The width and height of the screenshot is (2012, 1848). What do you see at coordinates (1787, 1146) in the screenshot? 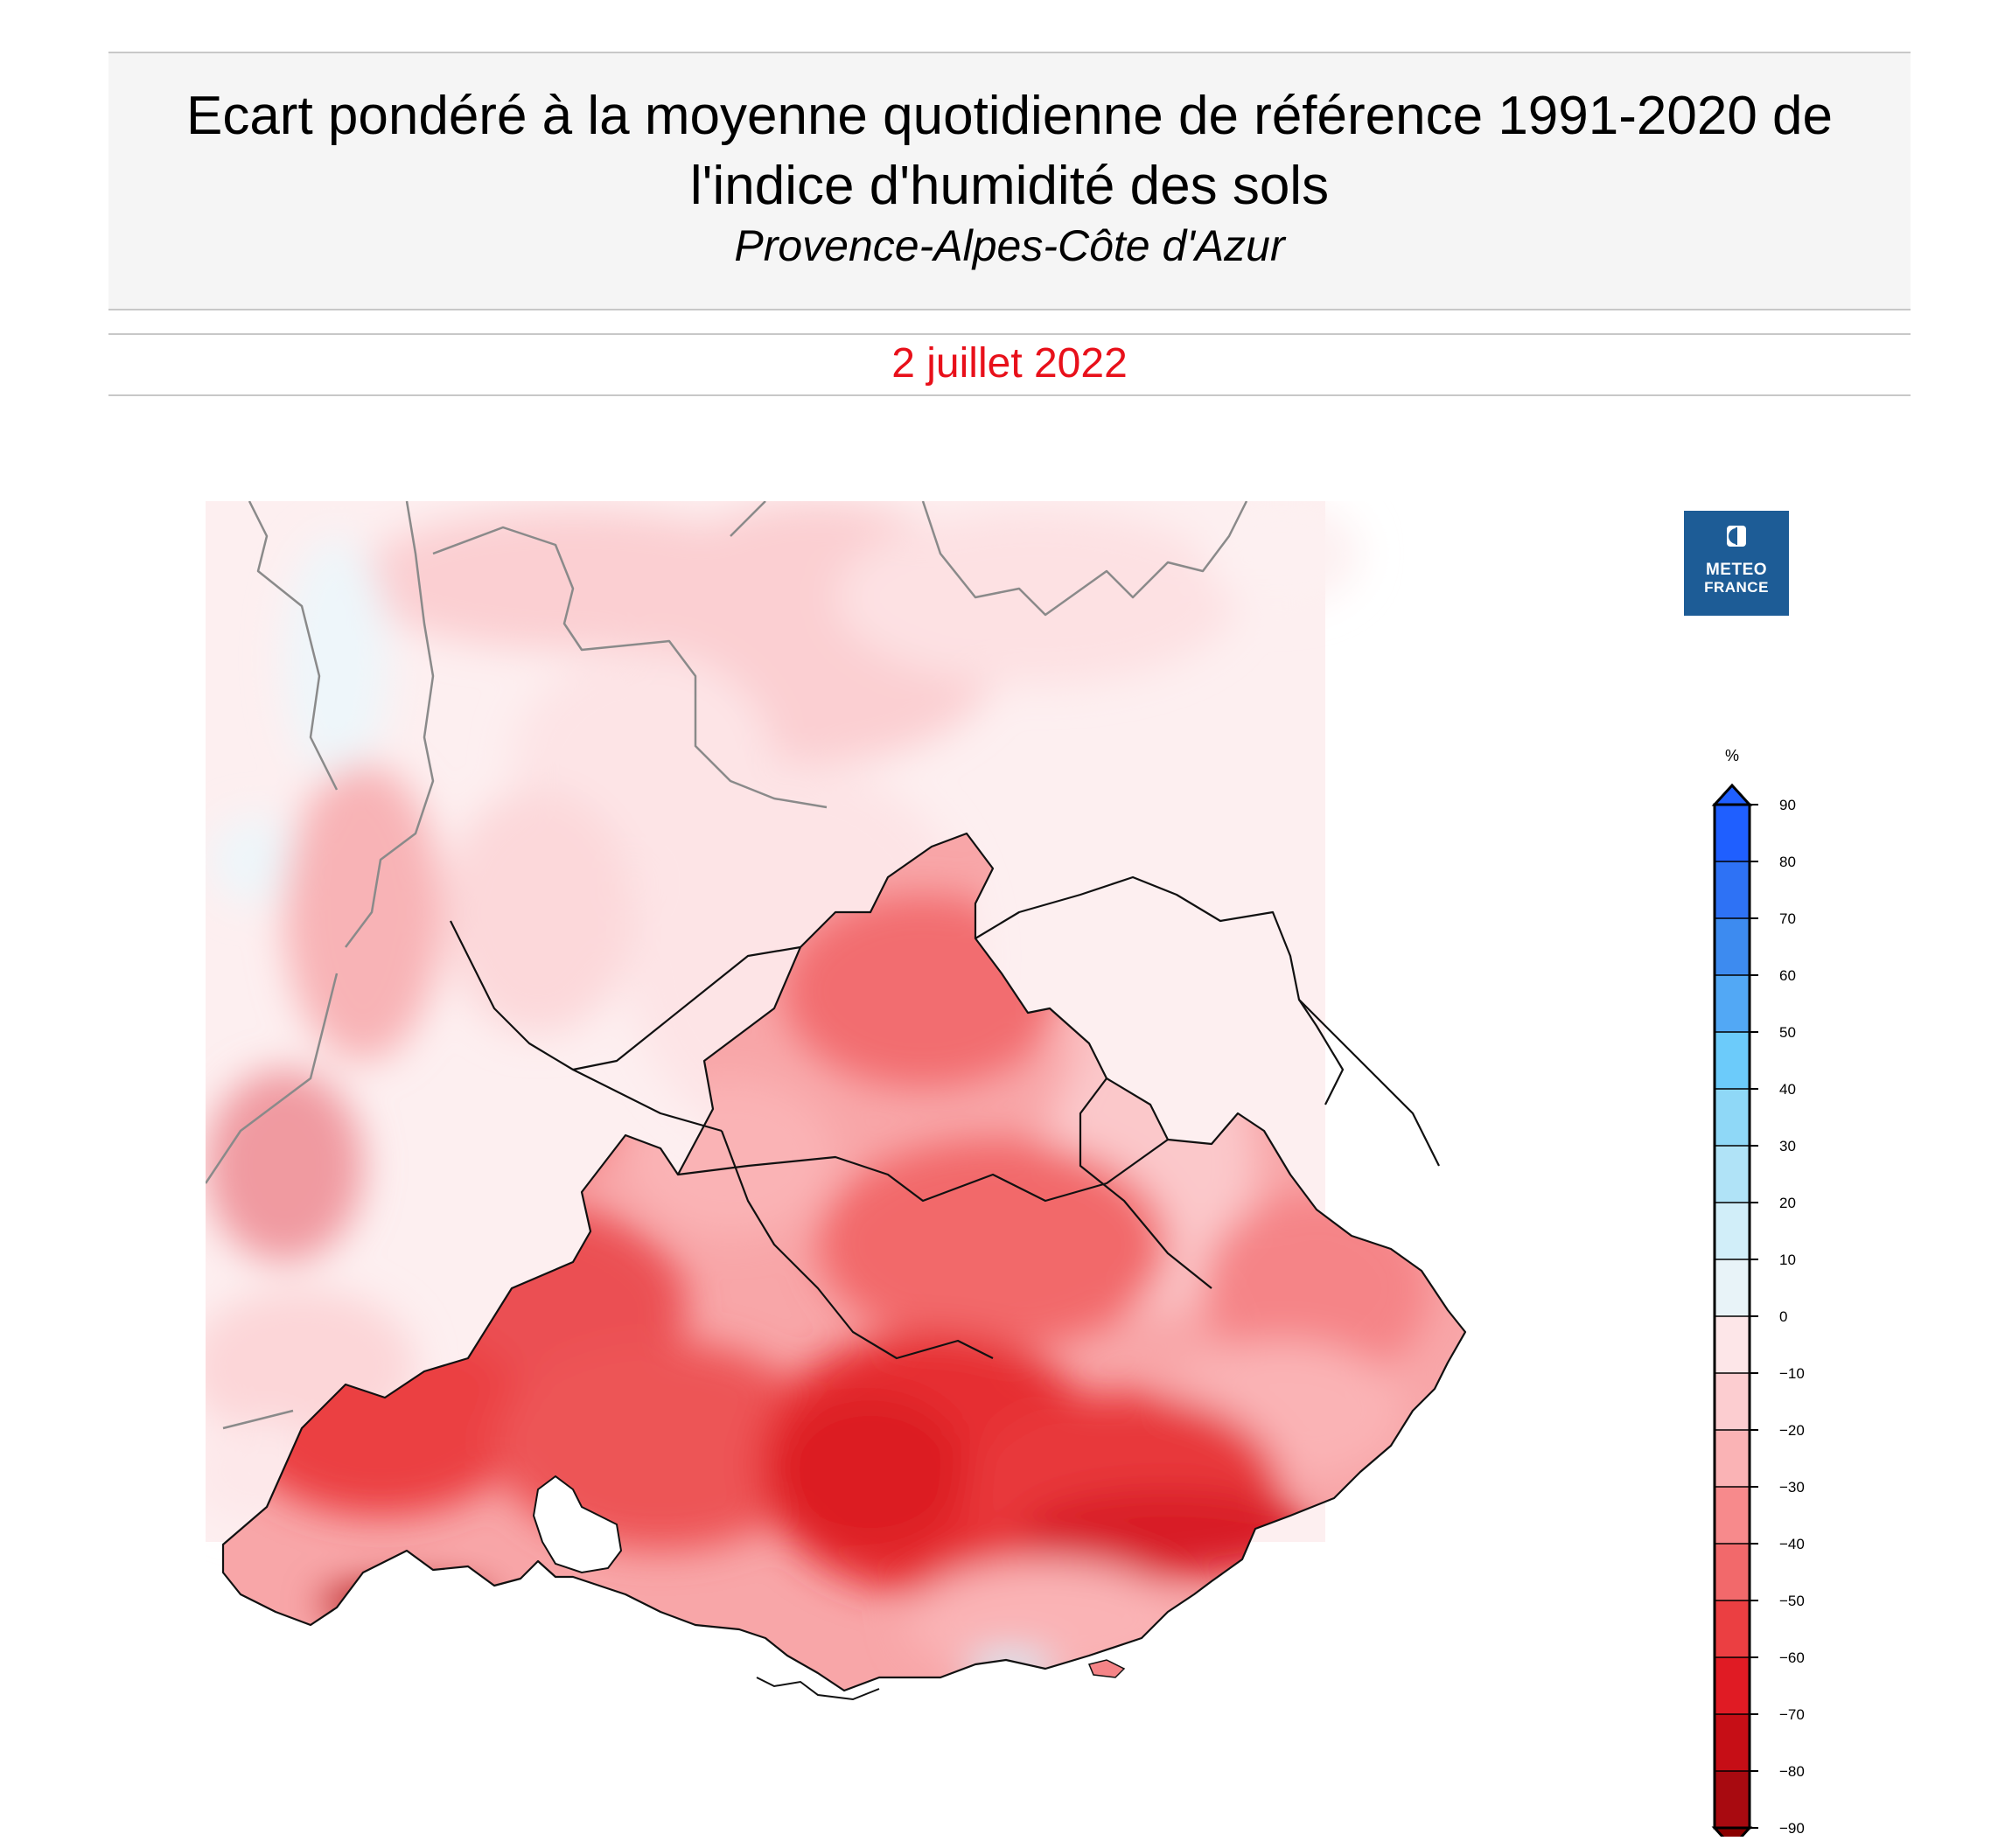
I see `legend-tick-label: 30` at bounding box center [1787, 1146].